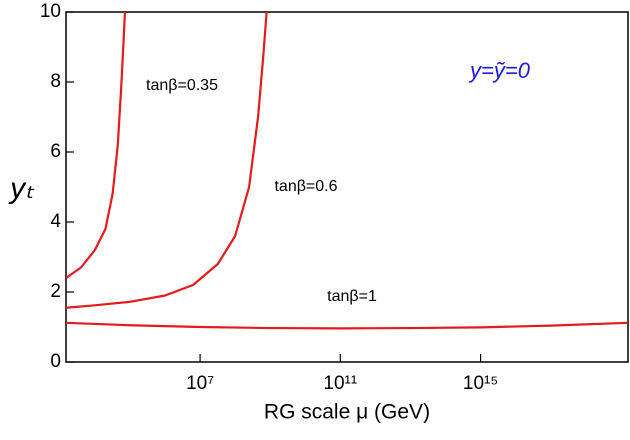 Image resolution: width=630 pixels, height=440 pixels. Describe the element at coordinates (347, 412) in the screenshot. I see `x-axis-label: RG scale μ (GeV)` at that location.